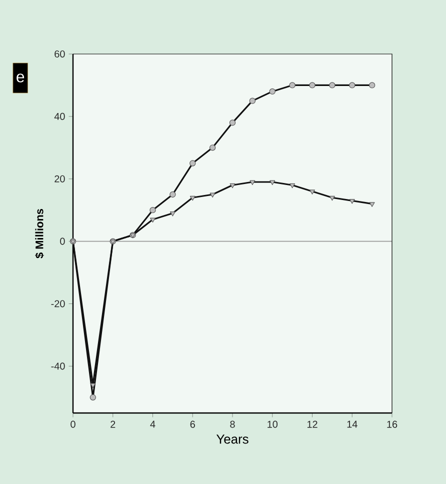  What do you see at coordinates (392, 424) in the screenshot?
I see `x-tick-label: 16` at bounding box center [392, 424].